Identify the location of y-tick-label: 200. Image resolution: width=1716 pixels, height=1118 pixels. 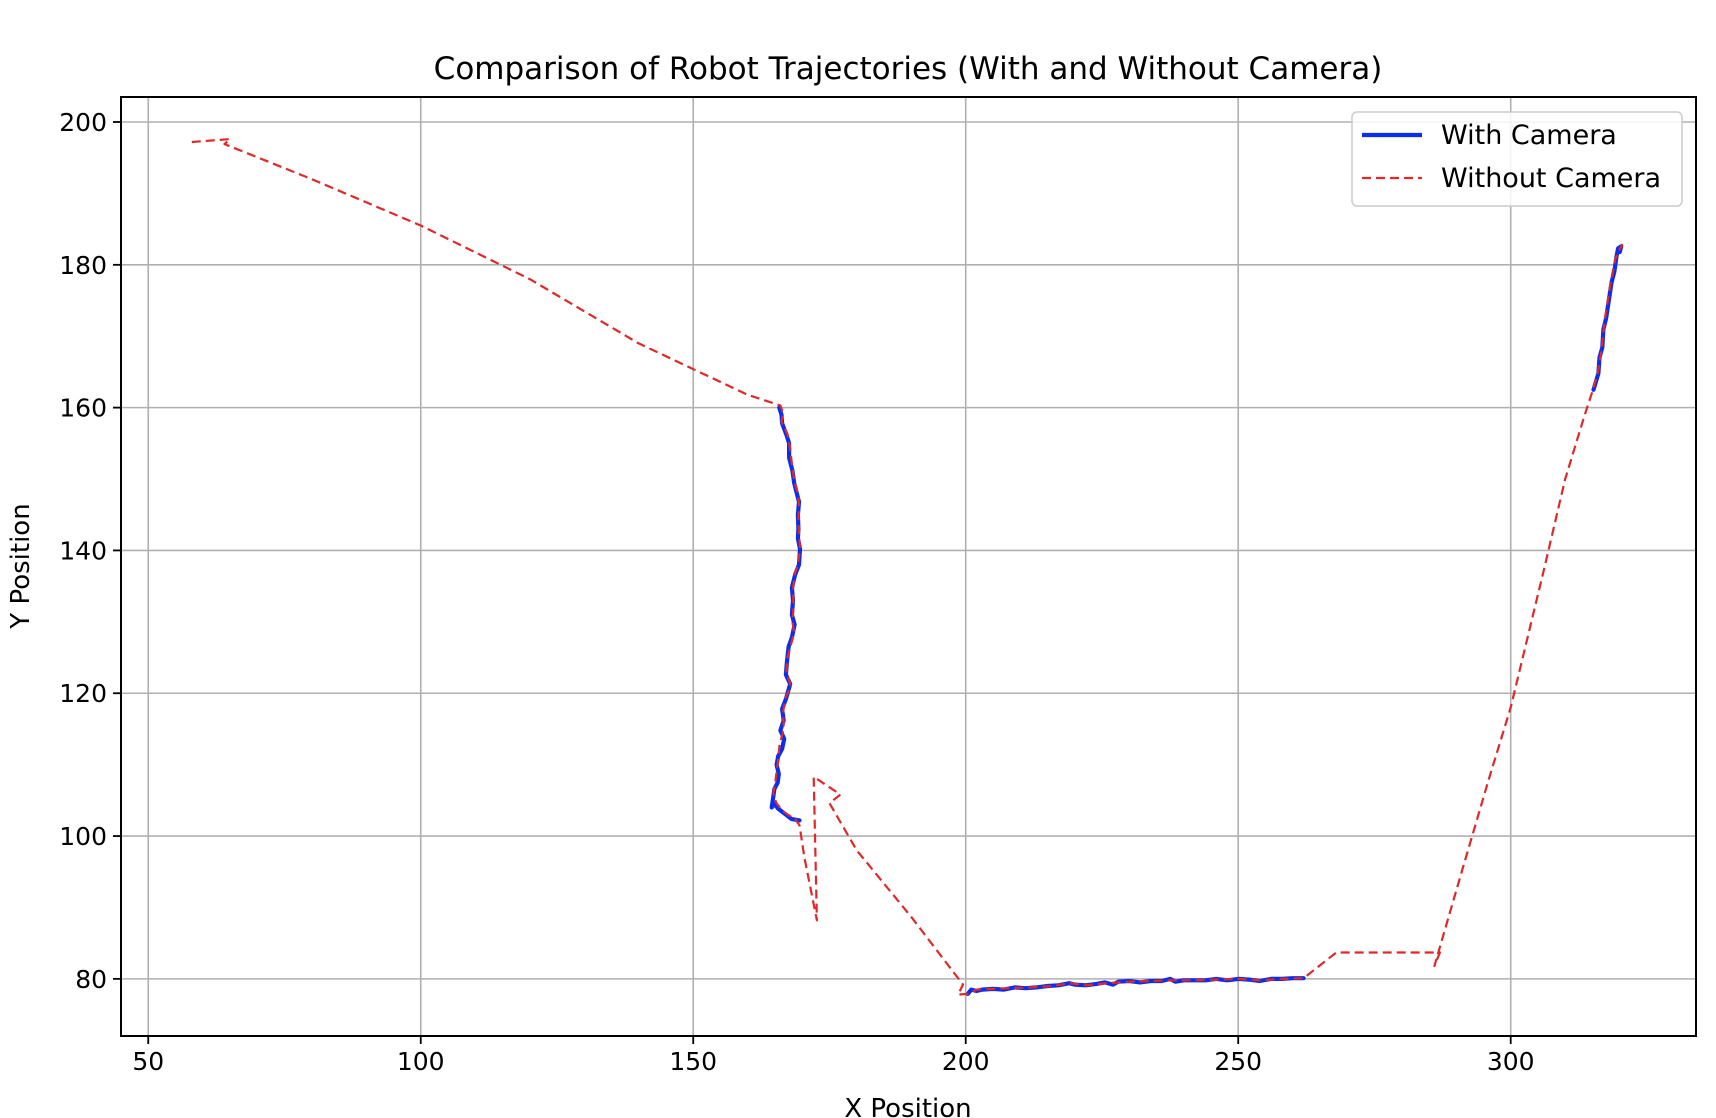
(83, 122).